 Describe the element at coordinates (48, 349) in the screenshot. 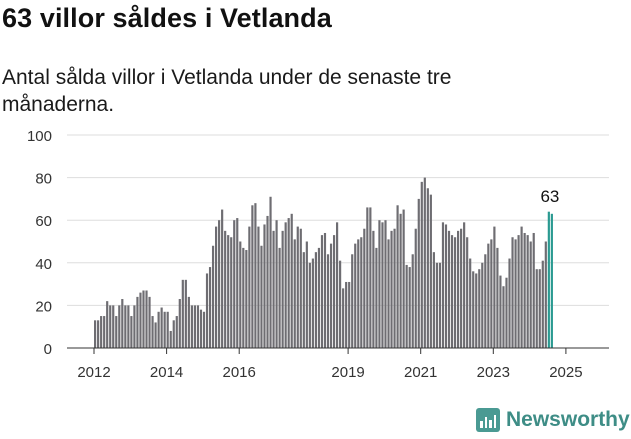

I see `y-tick-label: 0` at that location.